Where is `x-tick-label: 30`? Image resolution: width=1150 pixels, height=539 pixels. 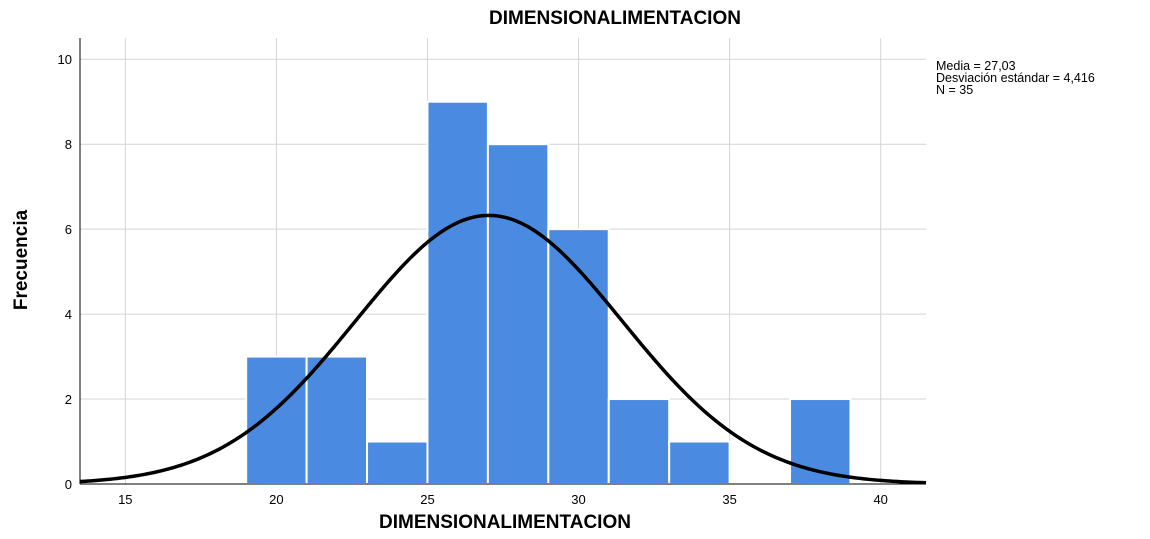
x-tick-label: 30 is located at coordinates (578, 499).